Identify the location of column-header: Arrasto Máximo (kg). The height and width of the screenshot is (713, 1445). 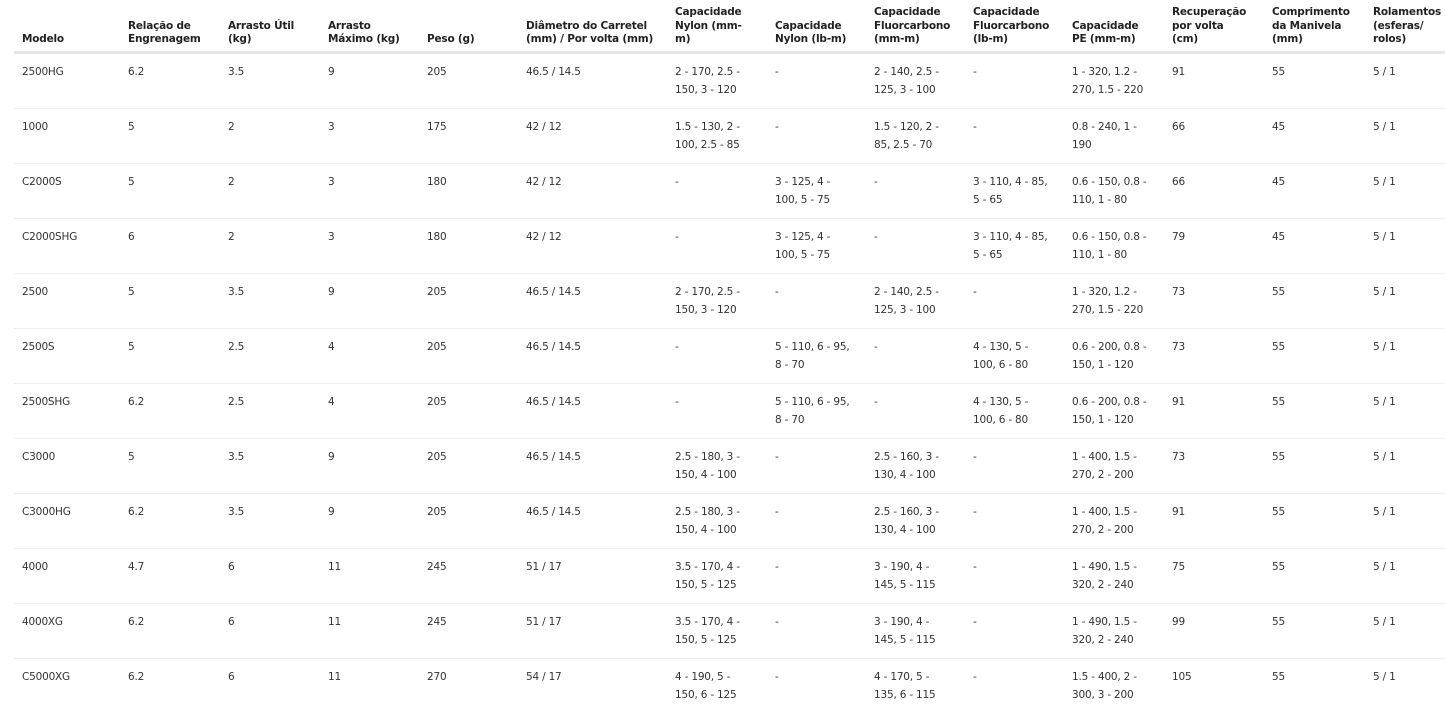
(369, 27).